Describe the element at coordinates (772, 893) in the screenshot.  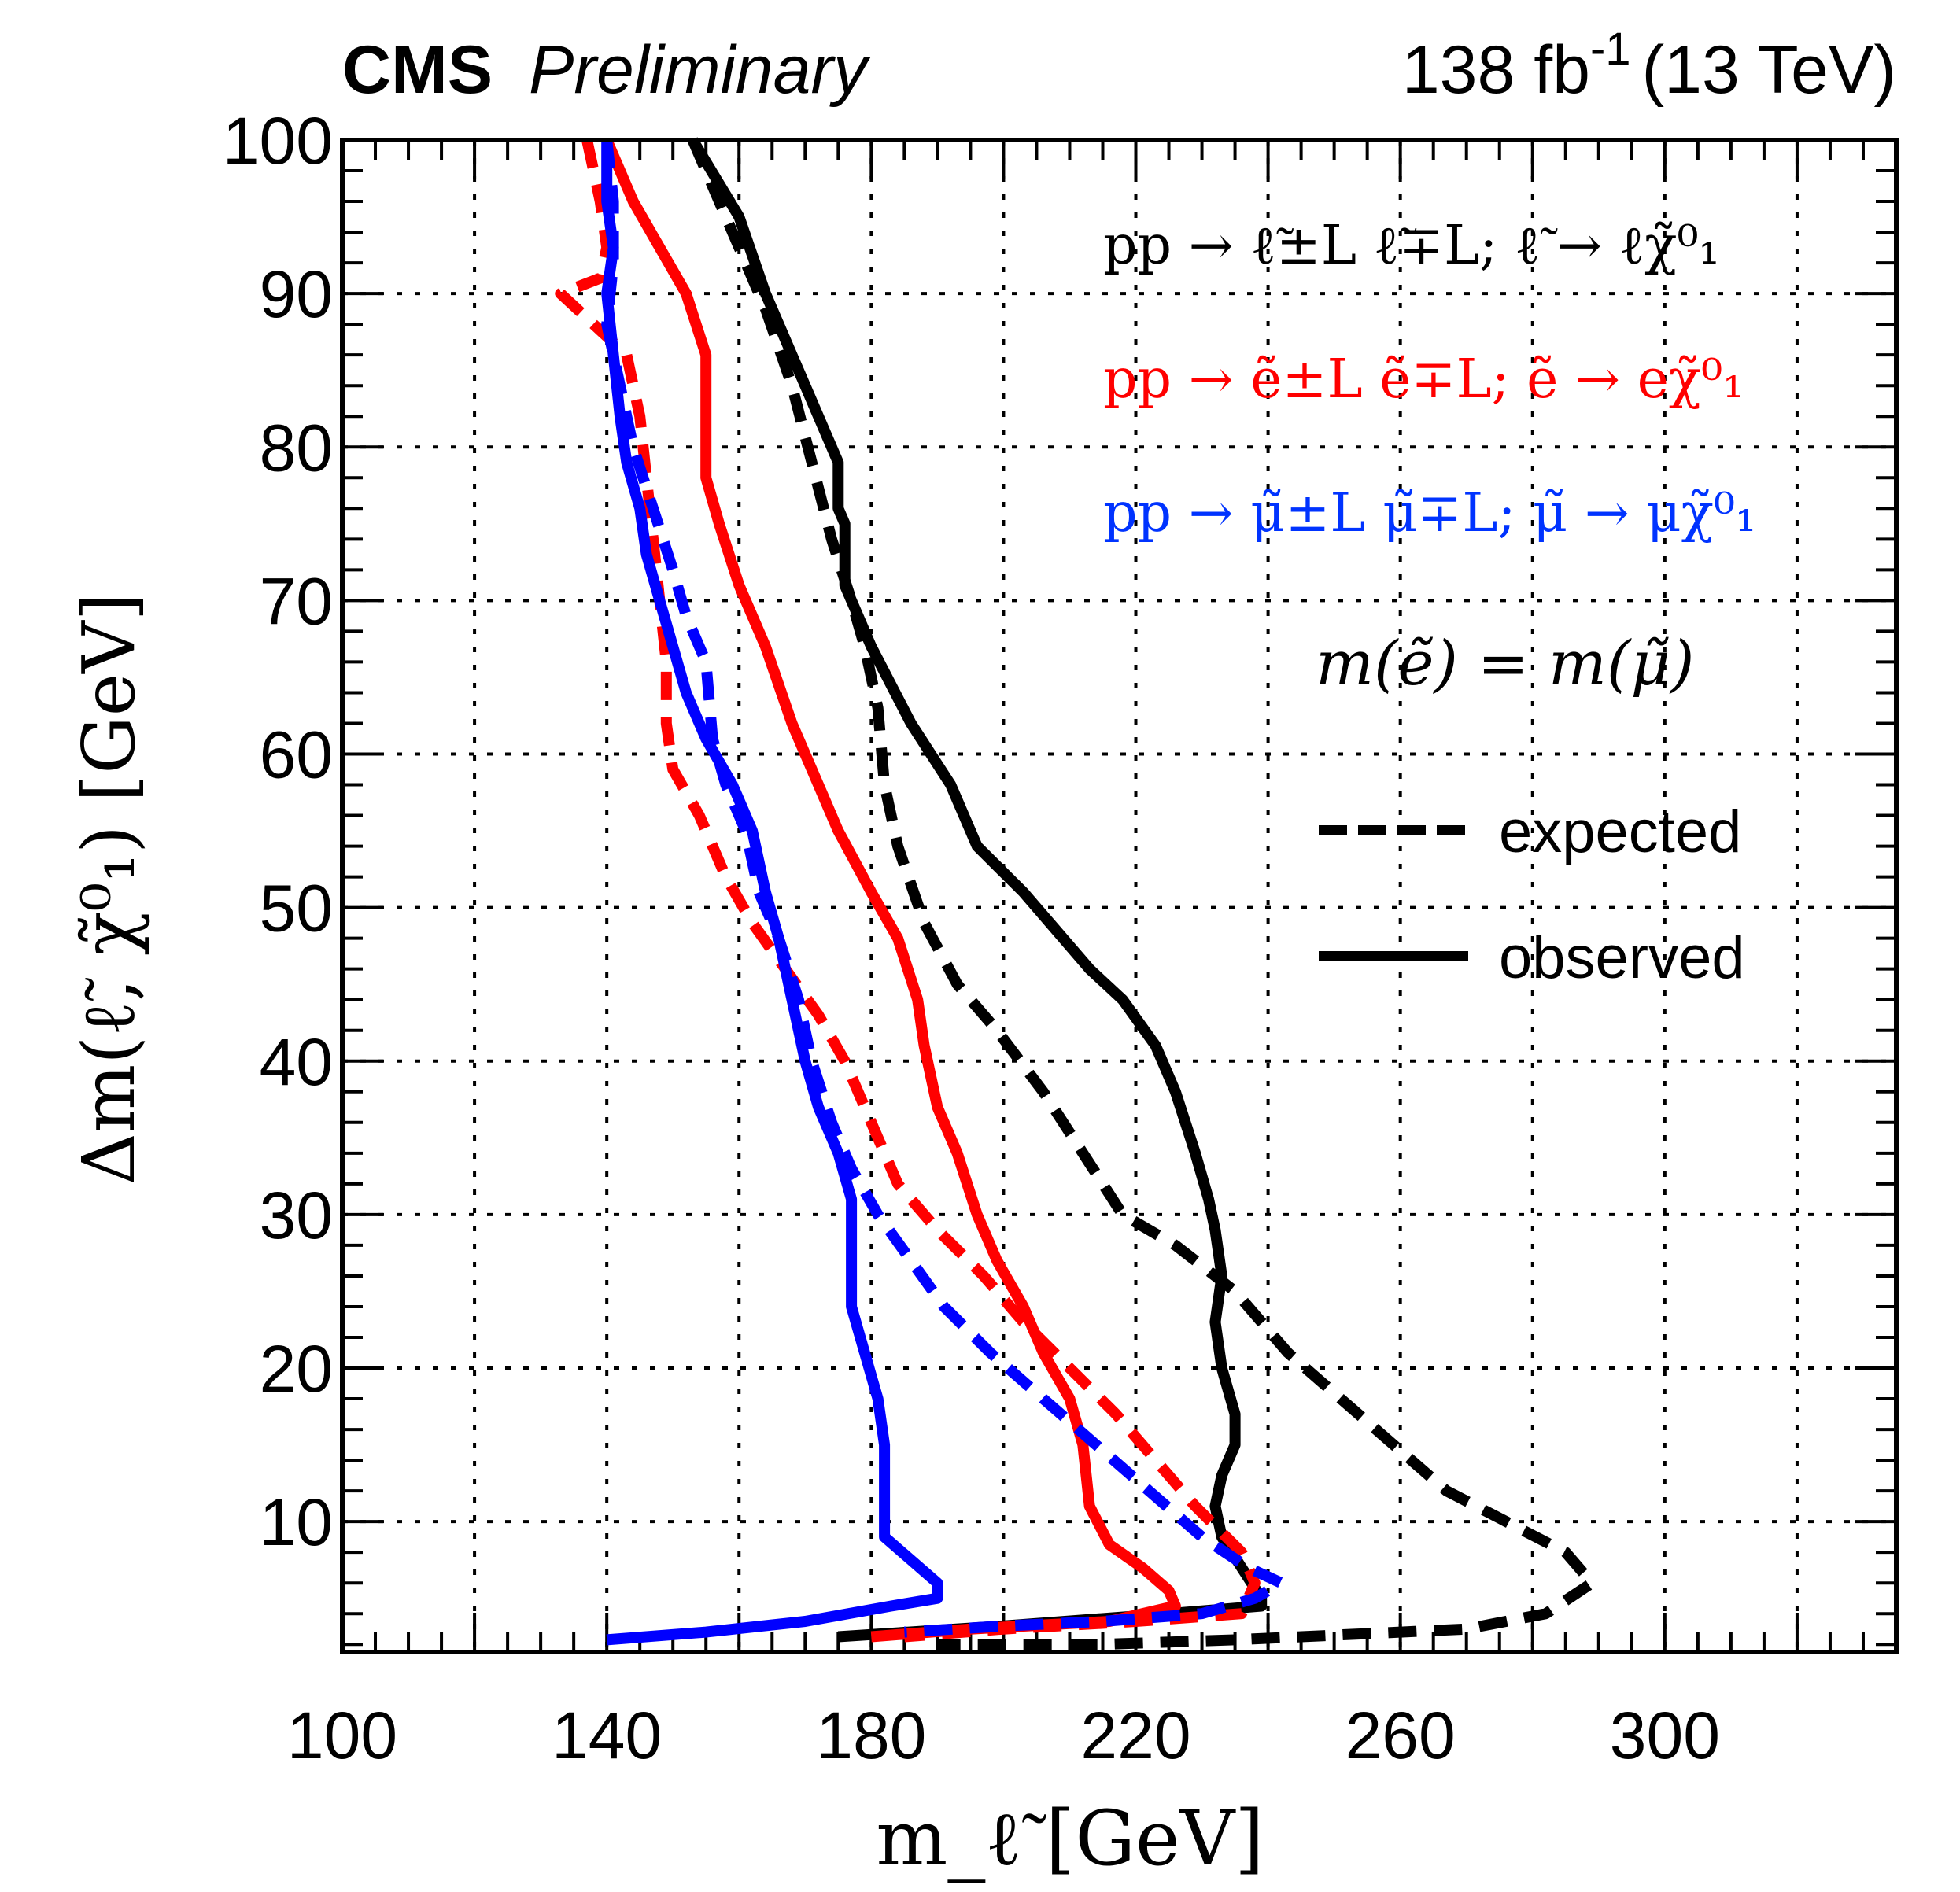
I see `smuon-observed-curve` at that location.